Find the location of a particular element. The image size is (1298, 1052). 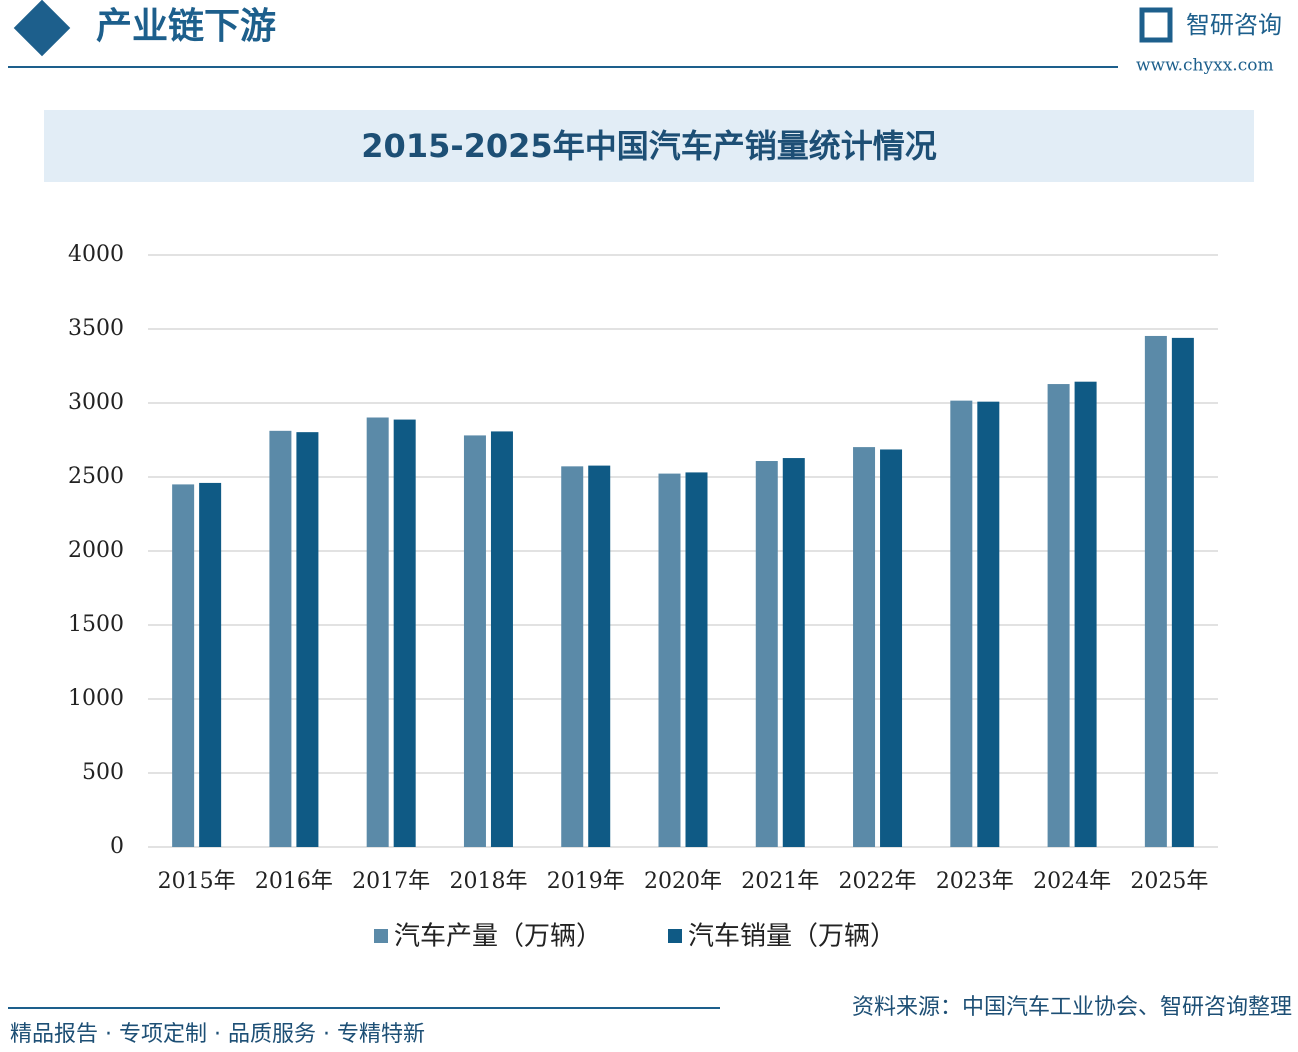

y-tick-label: 2500 is located at coordinates (96, 476).